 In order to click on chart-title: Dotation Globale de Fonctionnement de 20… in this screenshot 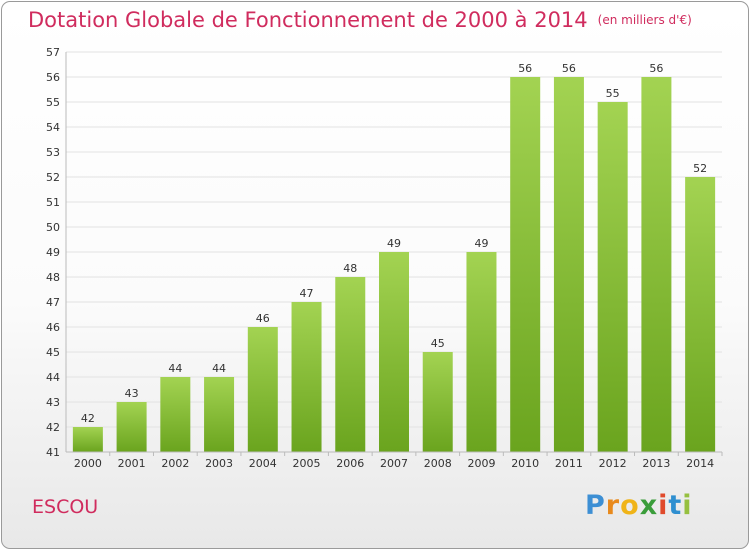, I will do `click(360, 20)`.